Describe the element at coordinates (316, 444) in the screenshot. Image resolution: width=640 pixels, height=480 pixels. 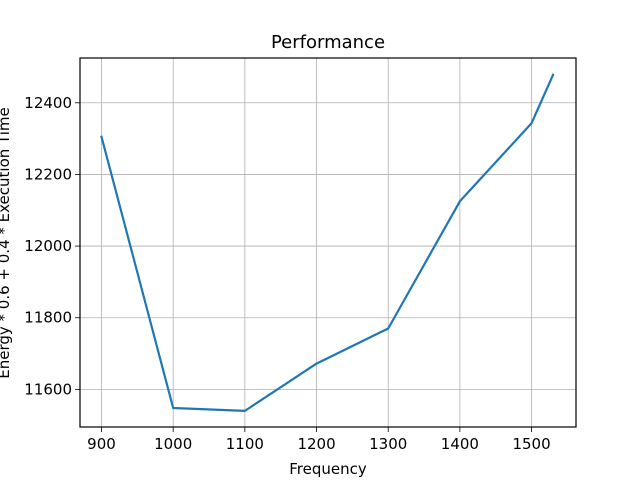
I see `x-tick-label: 1200` at that location.